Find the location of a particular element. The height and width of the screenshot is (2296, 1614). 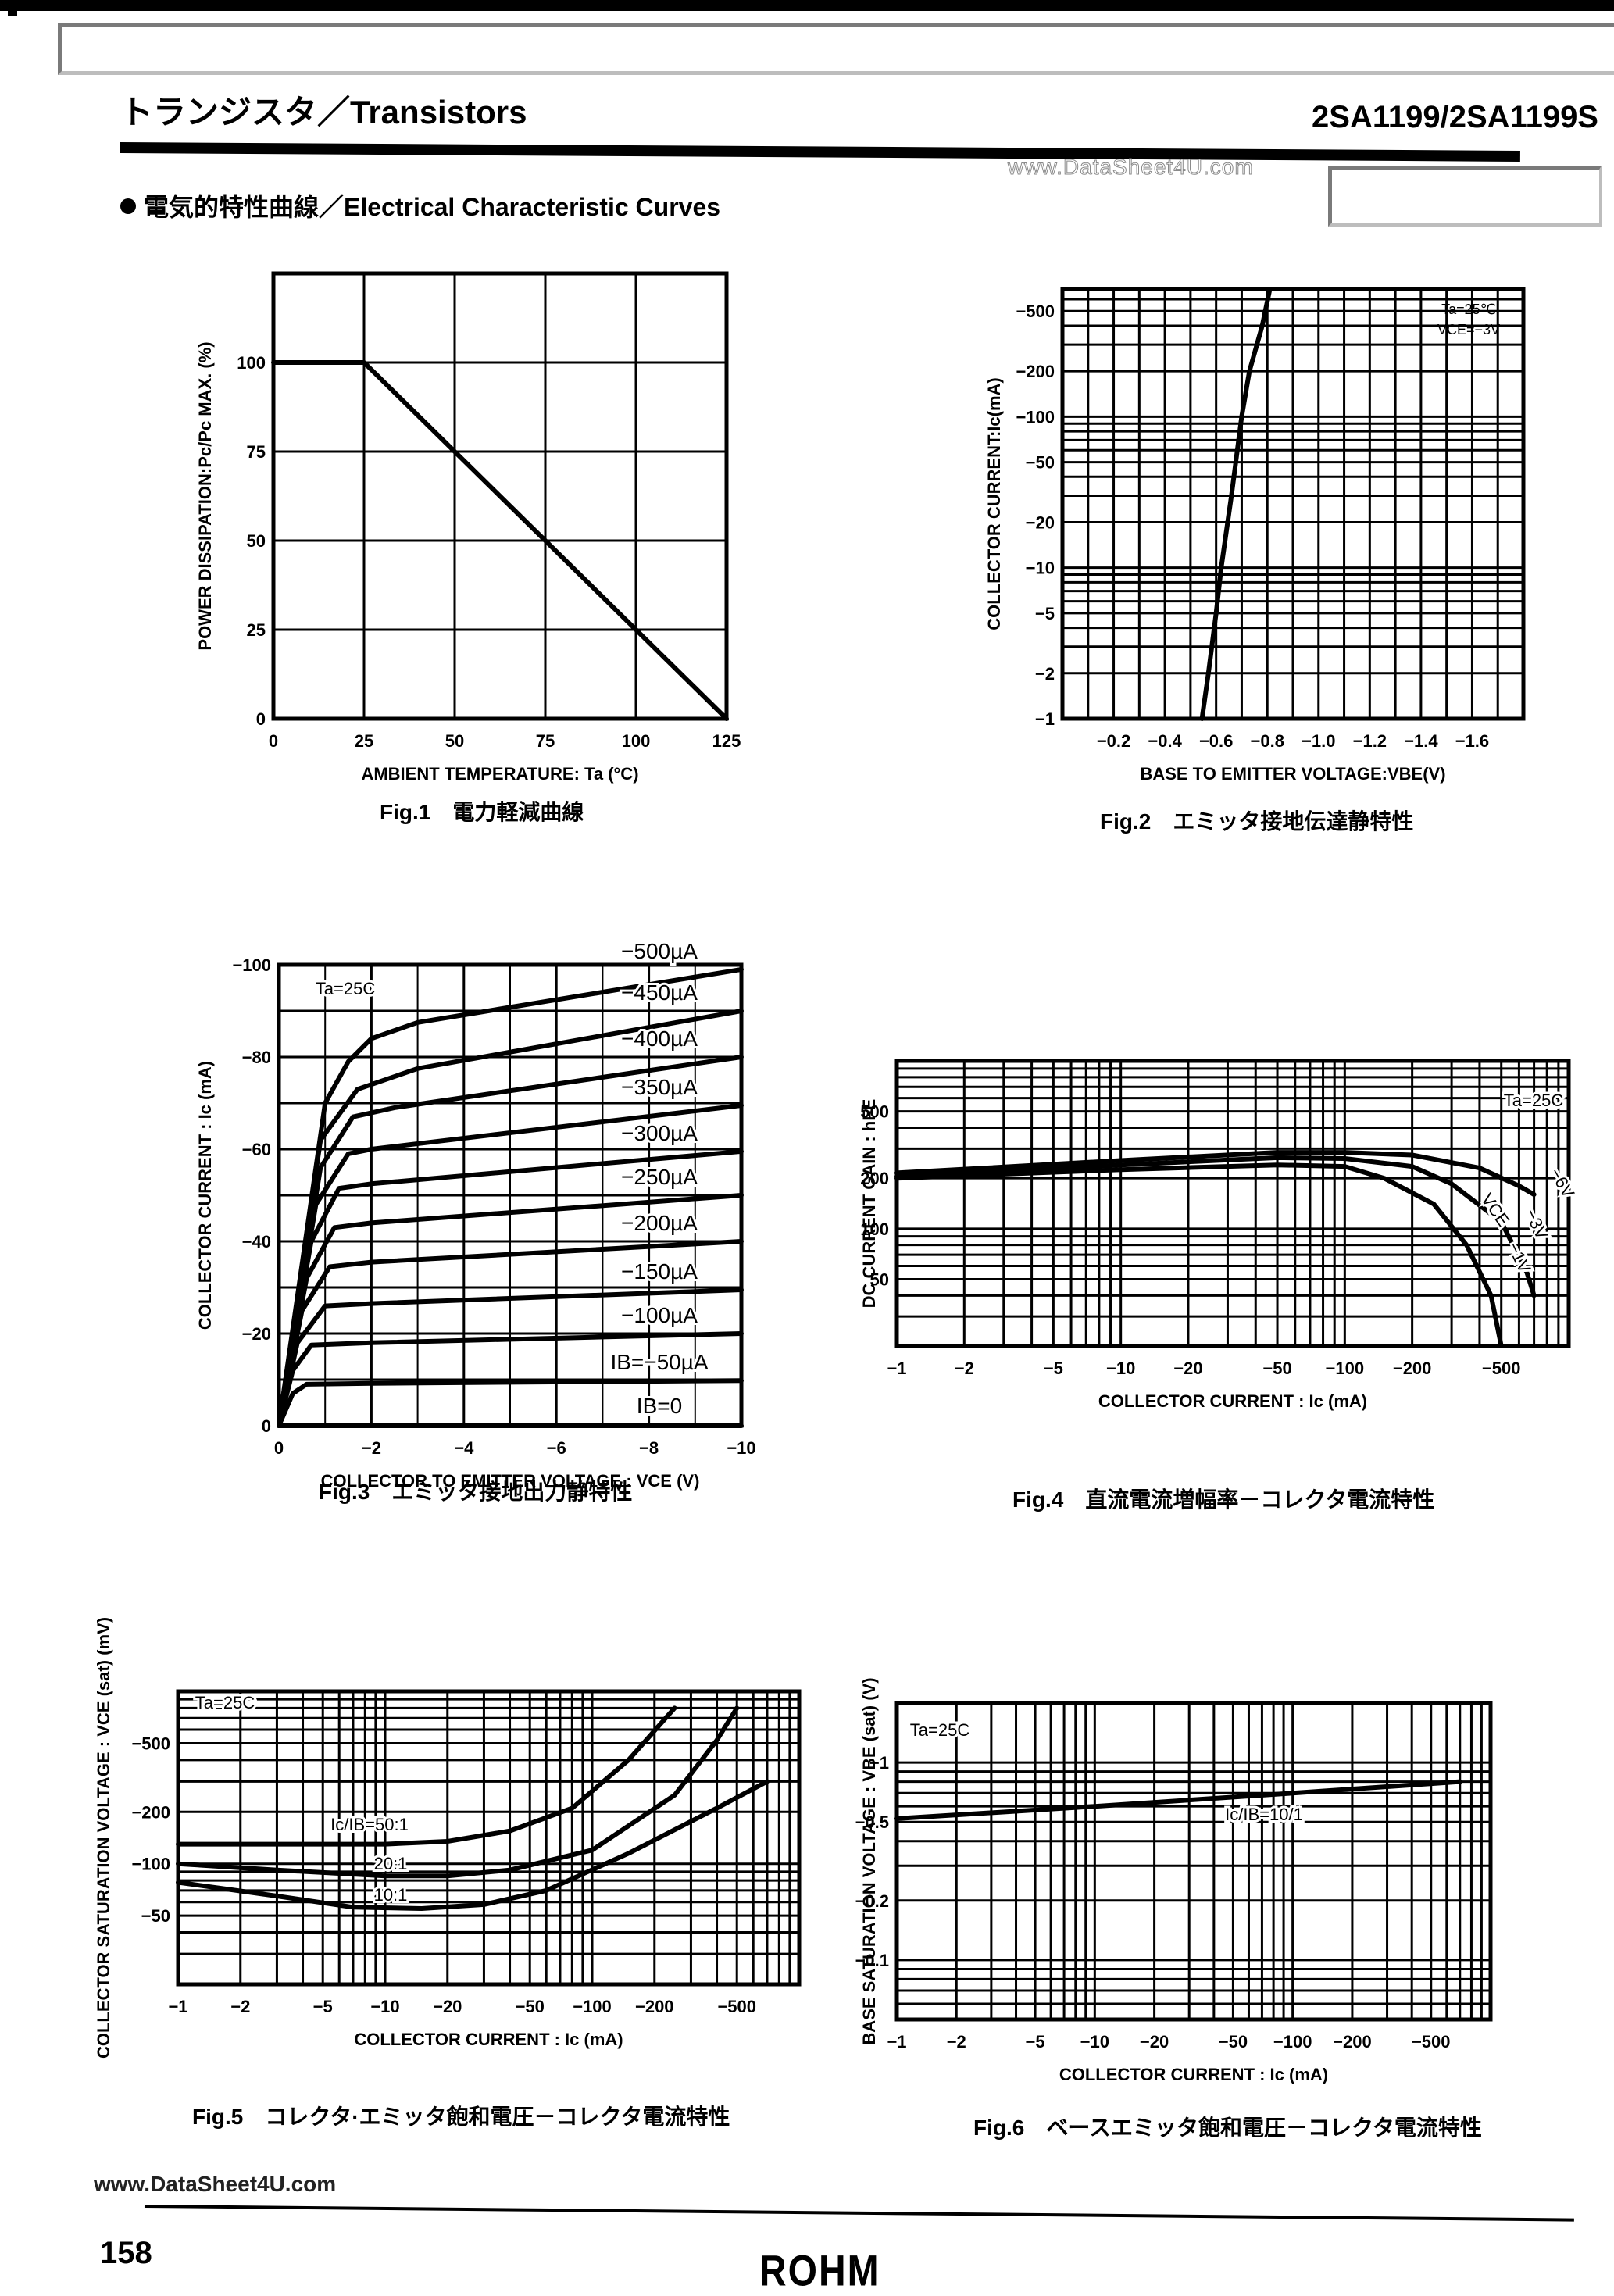

section-heading: 電気的特性曲線／Electrical Characteristic Curves is located at coordinates (420, 205).